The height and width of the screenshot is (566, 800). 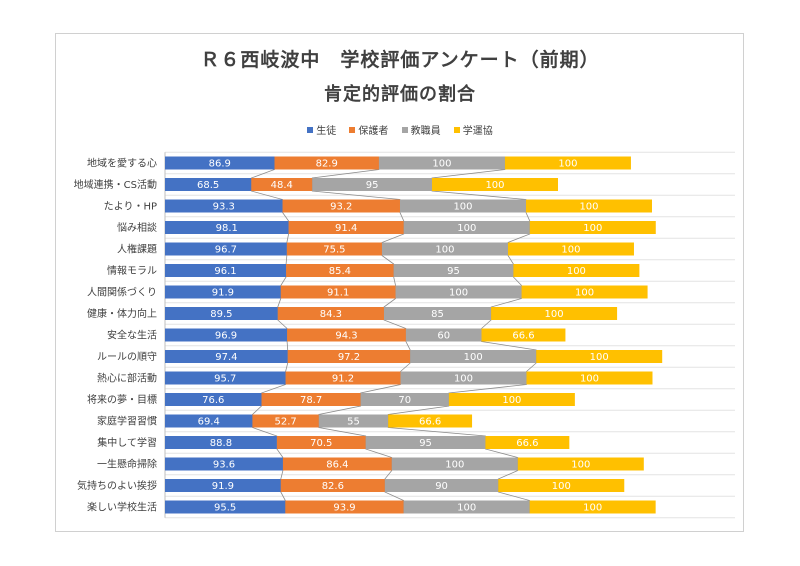 I want to click on data-label: 97.4, so click(x=226, y=357).